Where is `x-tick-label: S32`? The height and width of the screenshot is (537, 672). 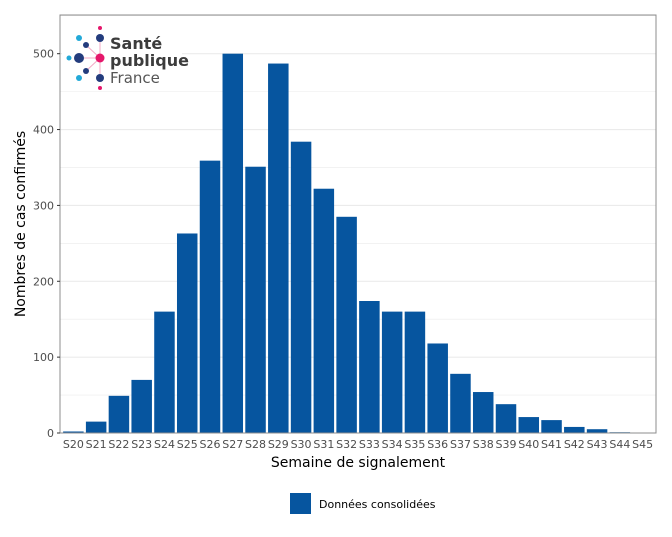 x-tick-label: S32 is located at coordinates (346, 444).